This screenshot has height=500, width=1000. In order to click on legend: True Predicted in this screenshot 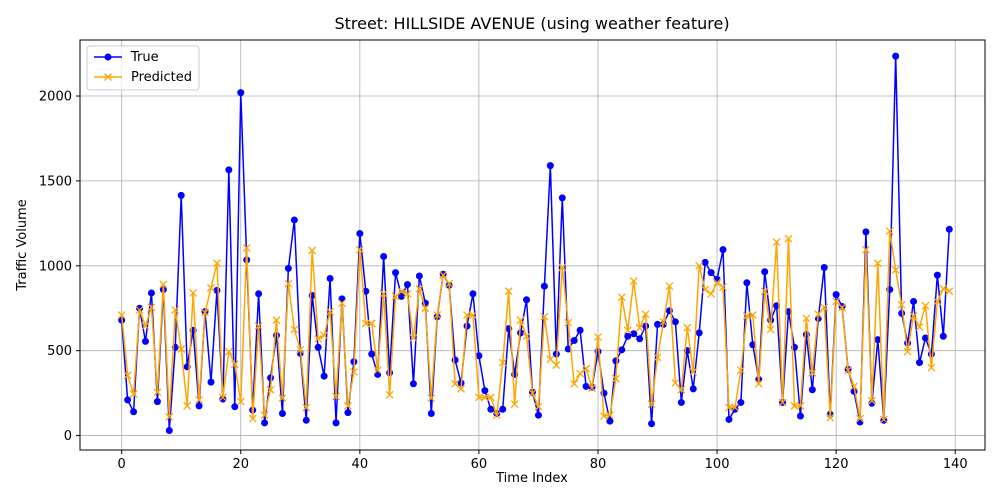, I will do `click(143, 68)`.